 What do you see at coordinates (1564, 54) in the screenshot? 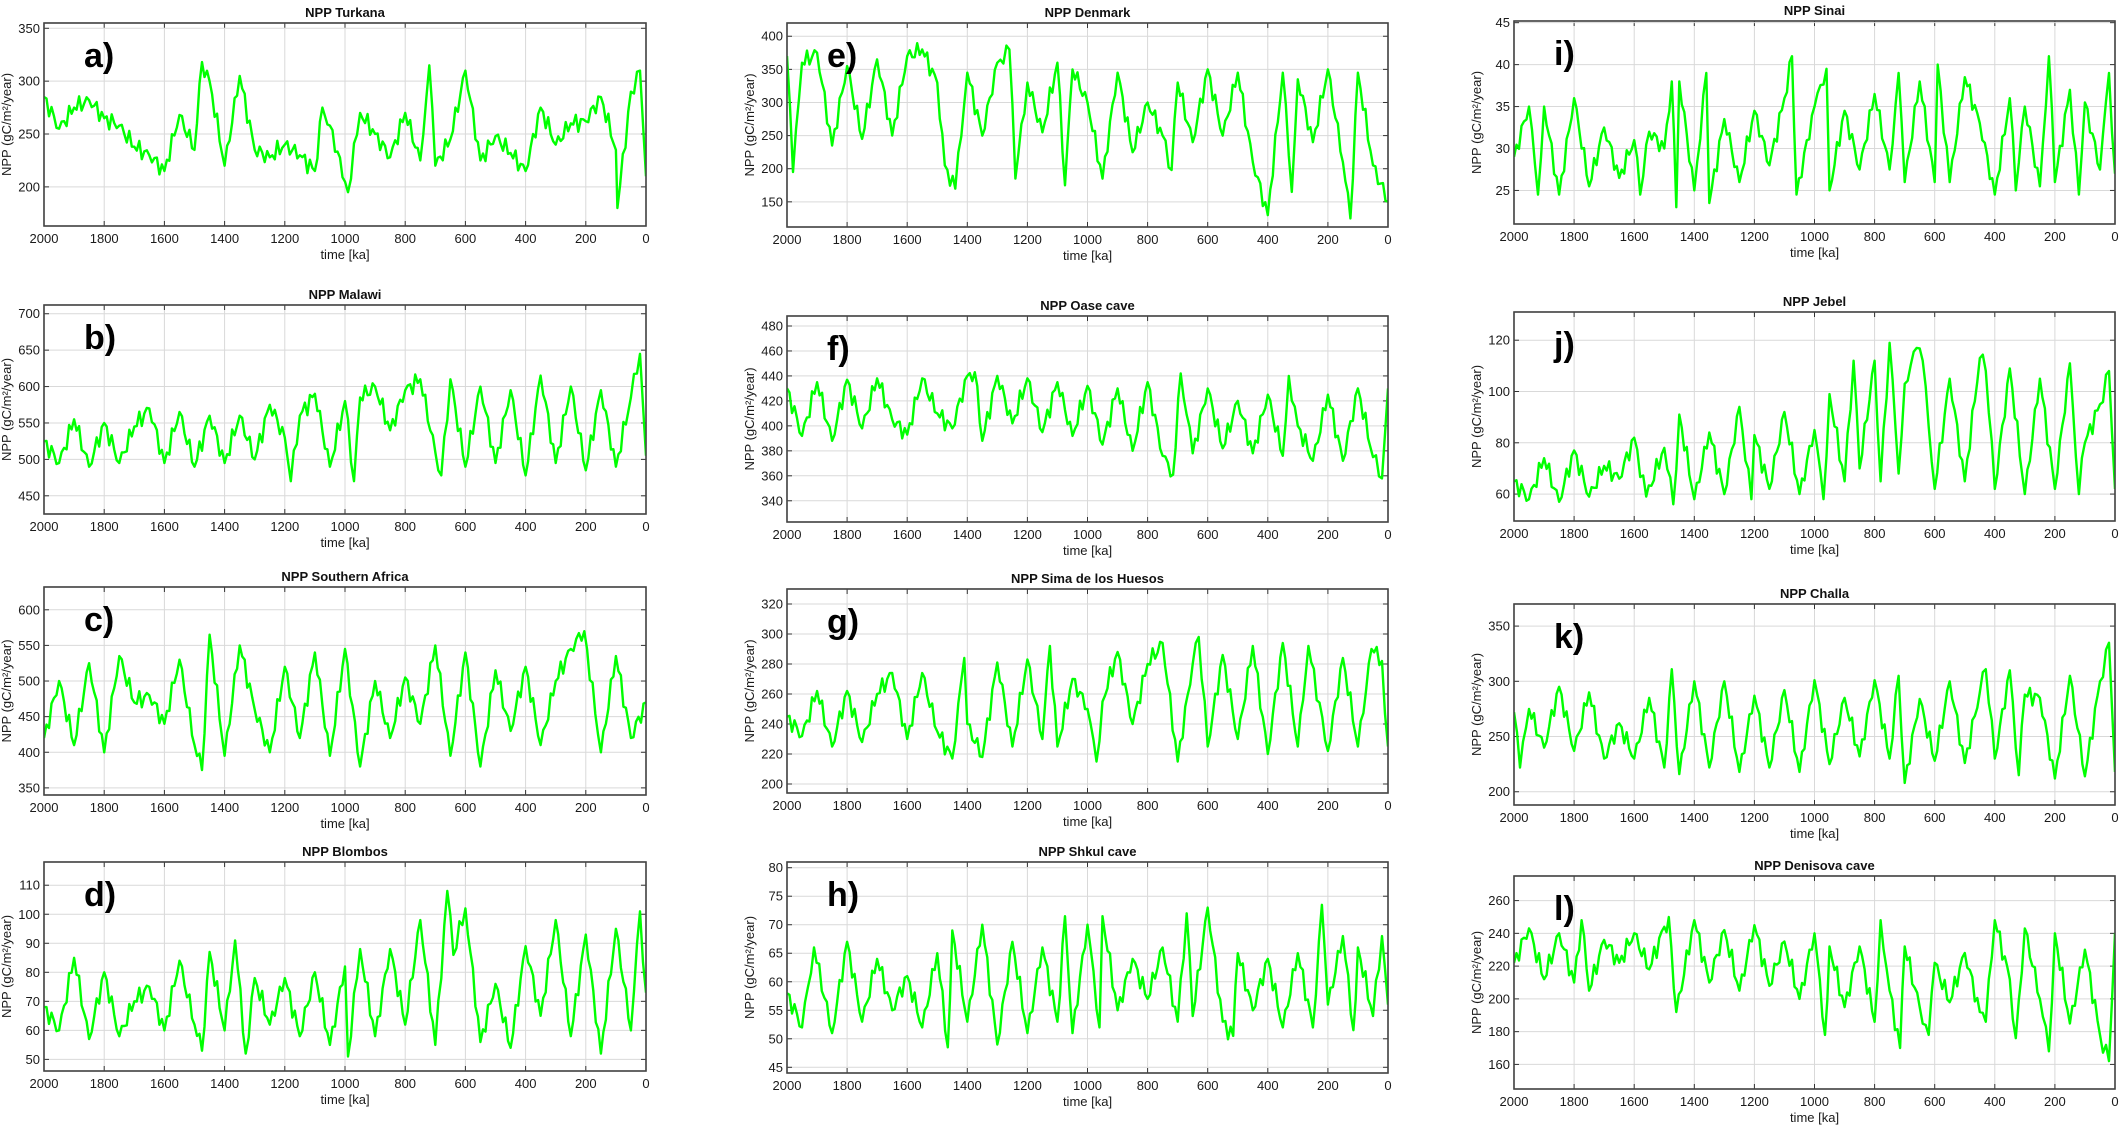
I see `panel-letter: i)` at bounding box center [1564, 54].